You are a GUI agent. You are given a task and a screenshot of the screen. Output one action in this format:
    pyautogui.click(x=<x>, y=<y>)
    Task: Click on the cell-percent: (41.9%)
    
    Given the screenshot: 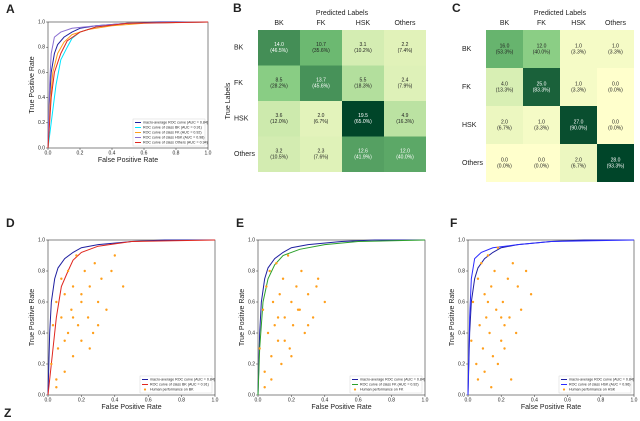 What is the action you would take?
    pyautogui.click(x=363, y=158)
    